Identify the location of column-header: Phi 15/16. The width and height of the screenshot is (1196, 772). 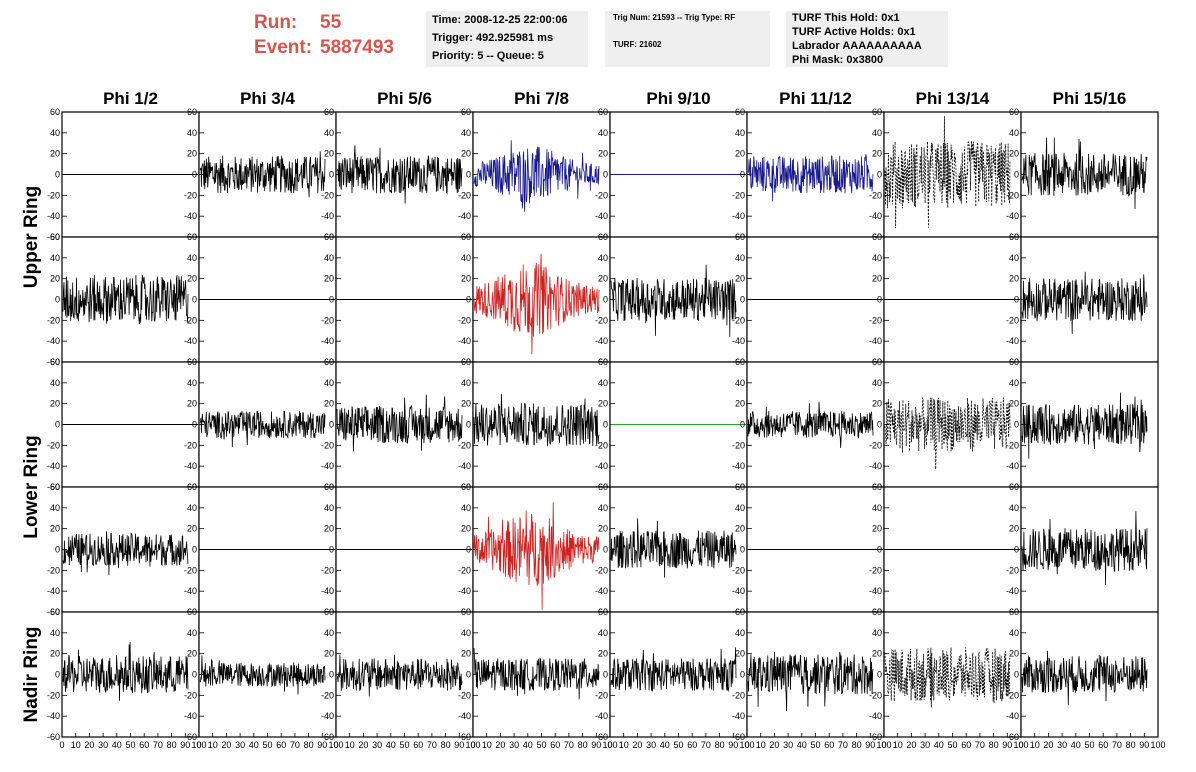
(1090, 98).